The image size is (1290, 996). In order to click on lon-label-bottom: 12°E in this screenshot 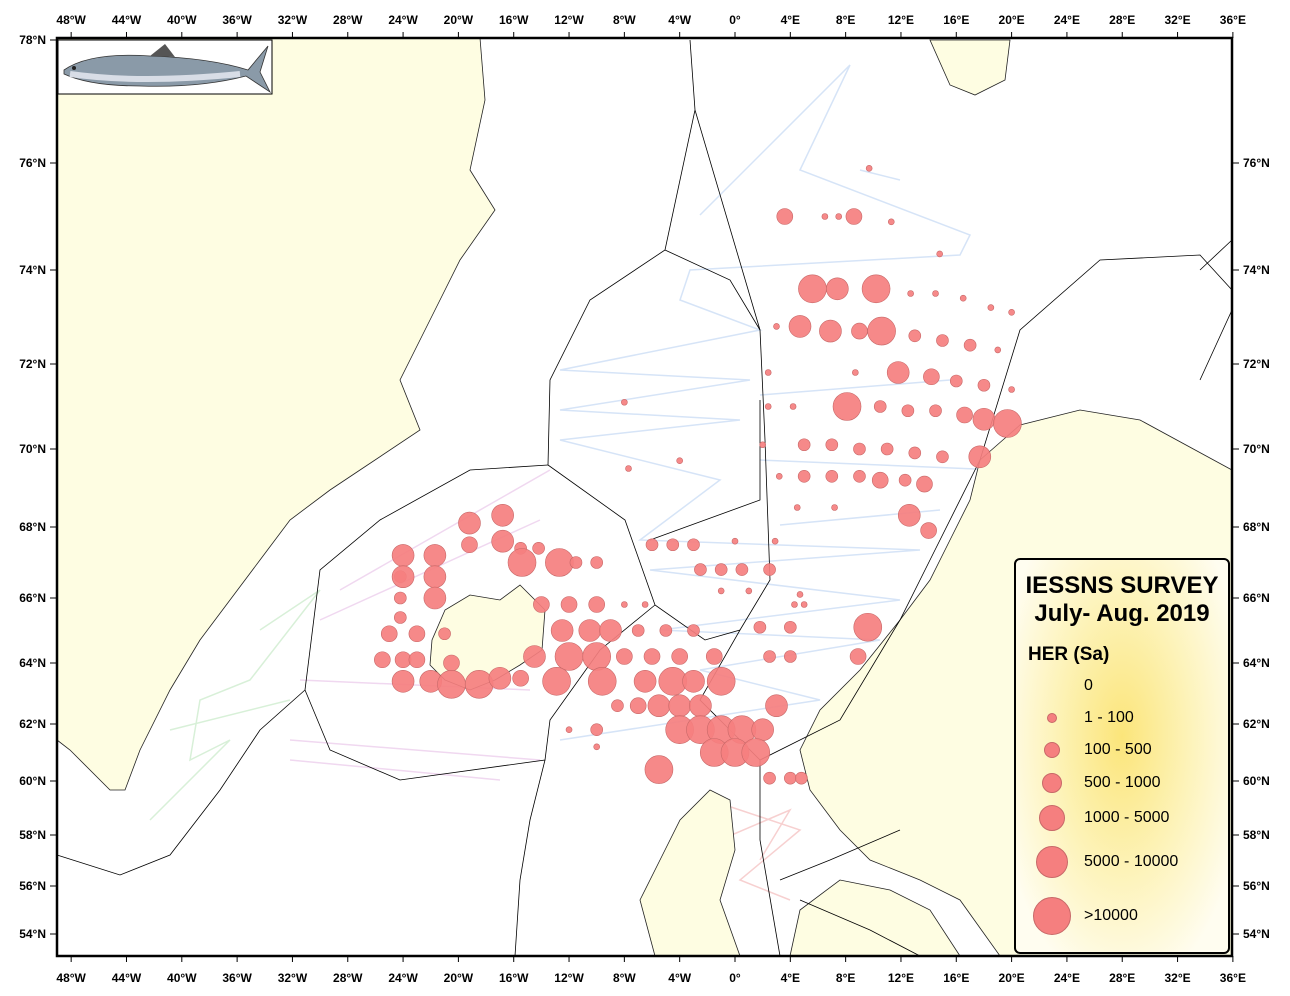, I will do `click(901, 978)`.